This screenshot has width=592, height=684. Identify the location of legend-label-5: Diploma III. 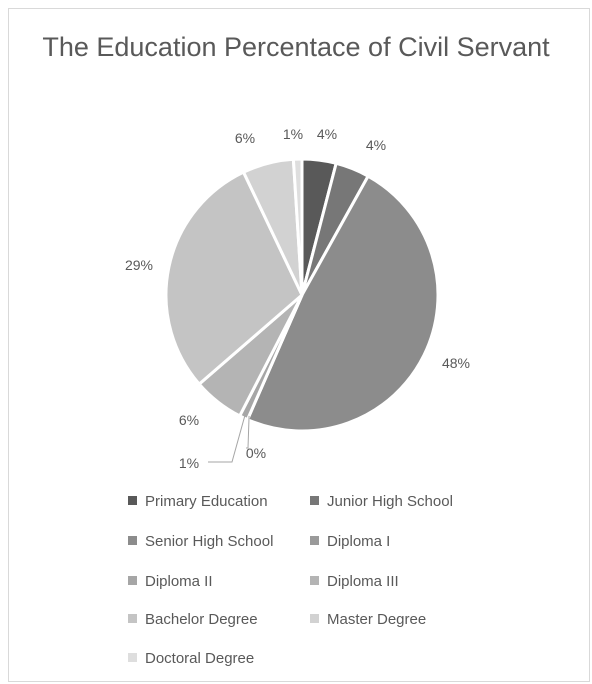
(363, 581).